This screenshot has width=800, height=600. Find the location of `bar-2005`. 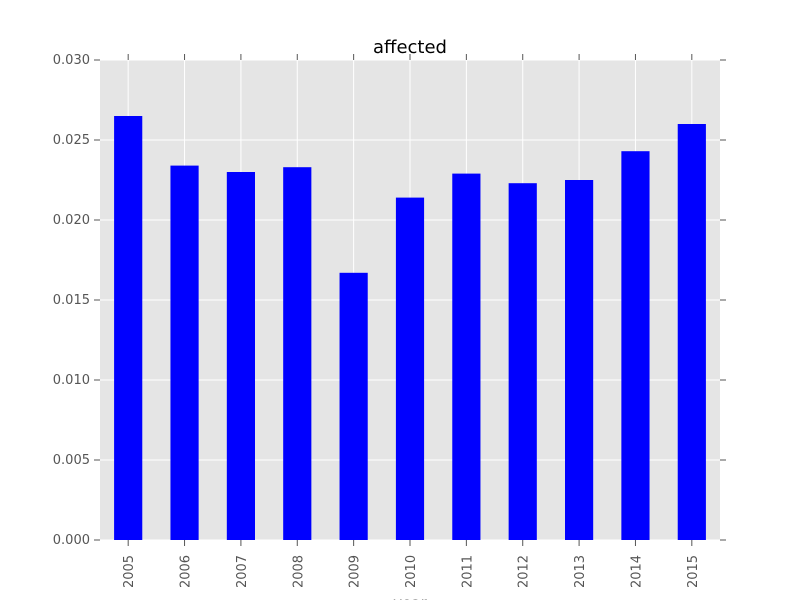

bar-2005 is located at coordinates (128, 328).